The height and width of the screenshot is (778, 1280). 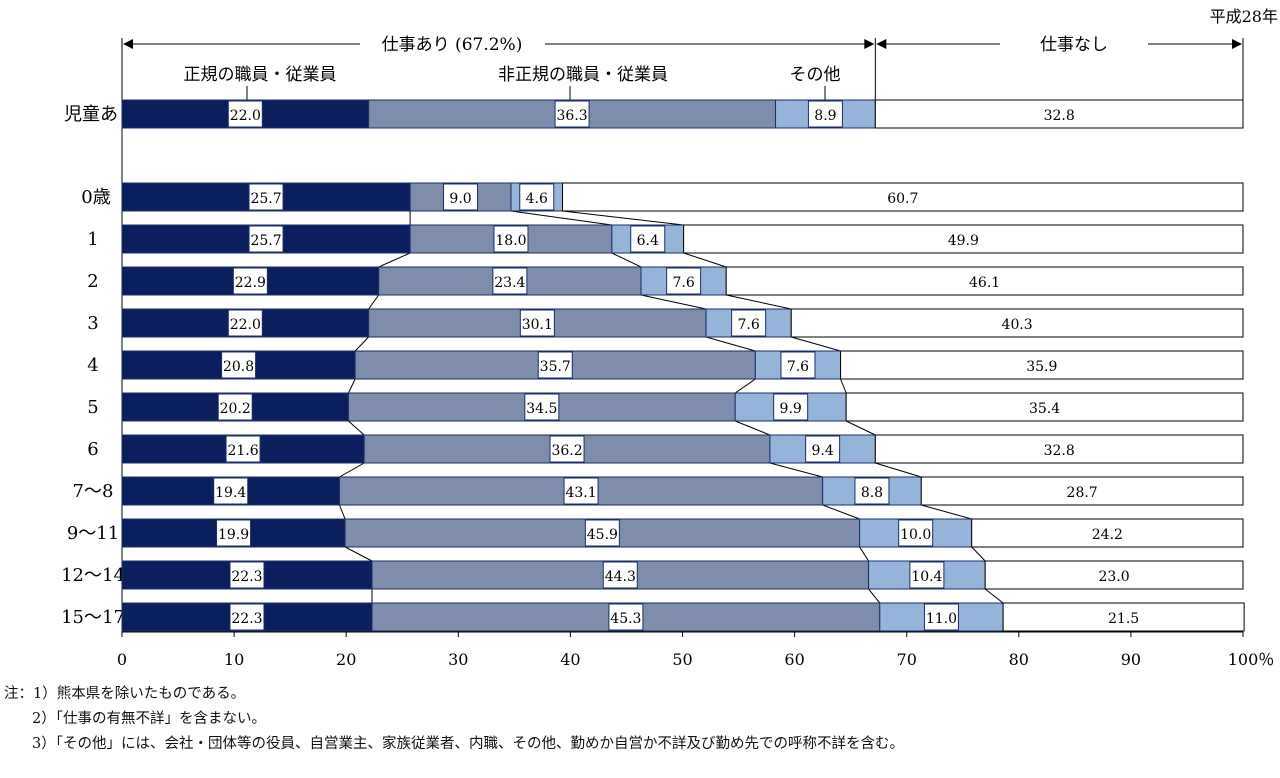 I want to click on value-label: 19.9, so click(x=233, y=535).